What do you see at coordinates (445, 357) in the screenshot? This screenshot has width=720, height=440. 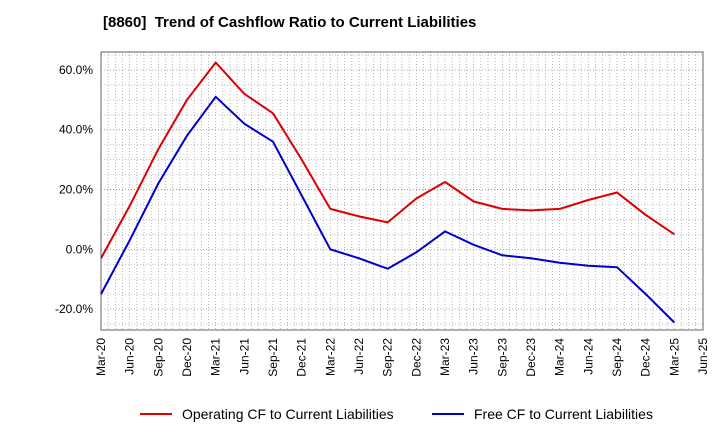 I see `x-tick-label: Mar-23` at bounding box center [445, 357].